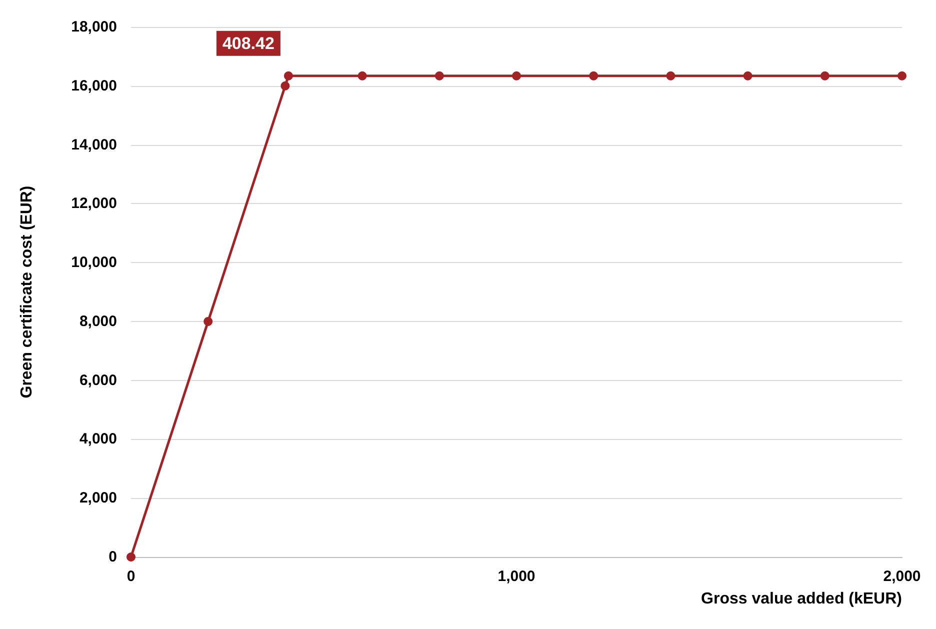  What do you see at coordinates (94, 145) in the screenshot?
I see `y-tick-label: 14,000` at bounding box center [94, 145].